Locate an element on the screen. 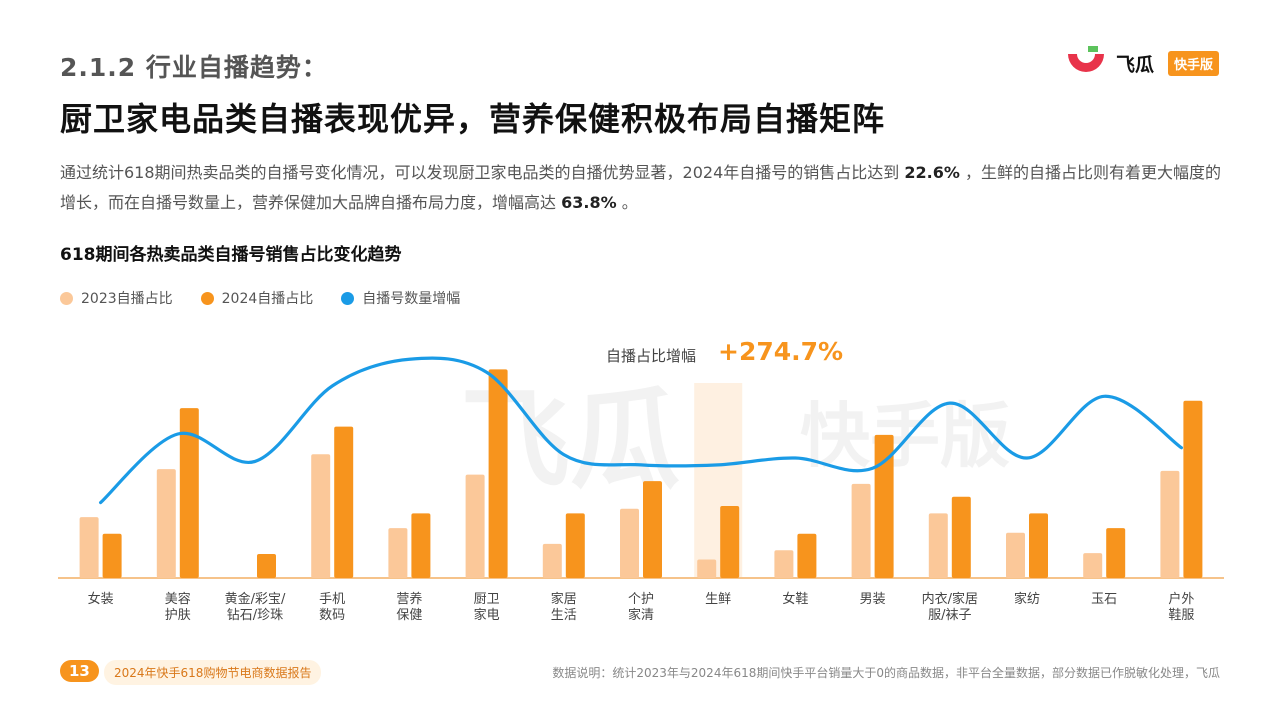  legend-item-2023: 2023自播占比 is located at coordinates (116, 298).